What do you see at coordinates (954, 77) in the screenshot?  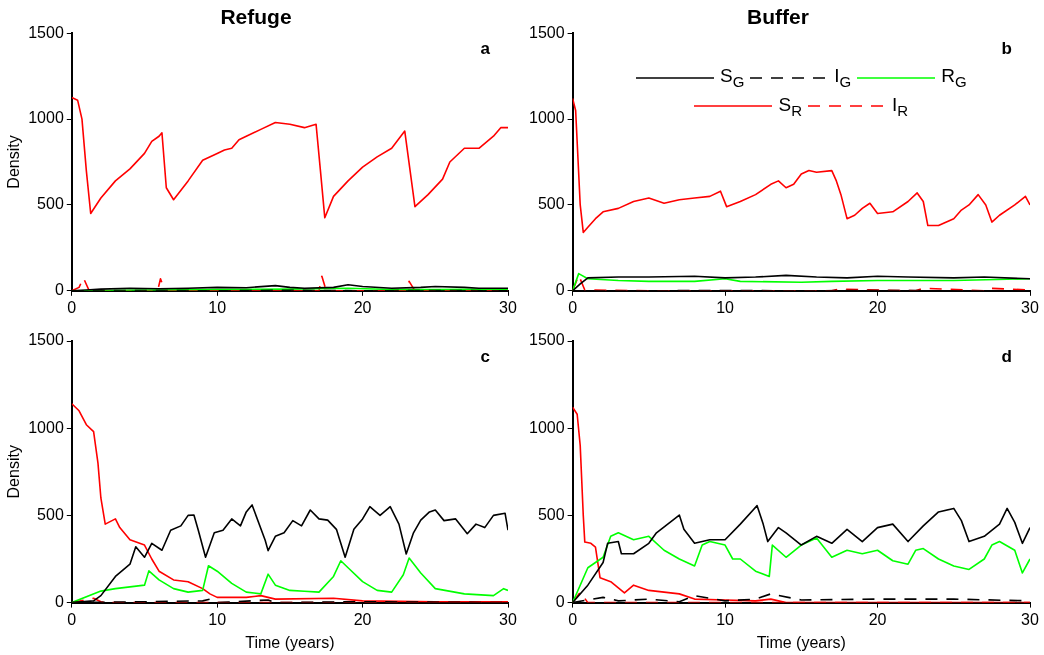 I see `legend-label: R$_{G}$` at bounding box center [954, 77].